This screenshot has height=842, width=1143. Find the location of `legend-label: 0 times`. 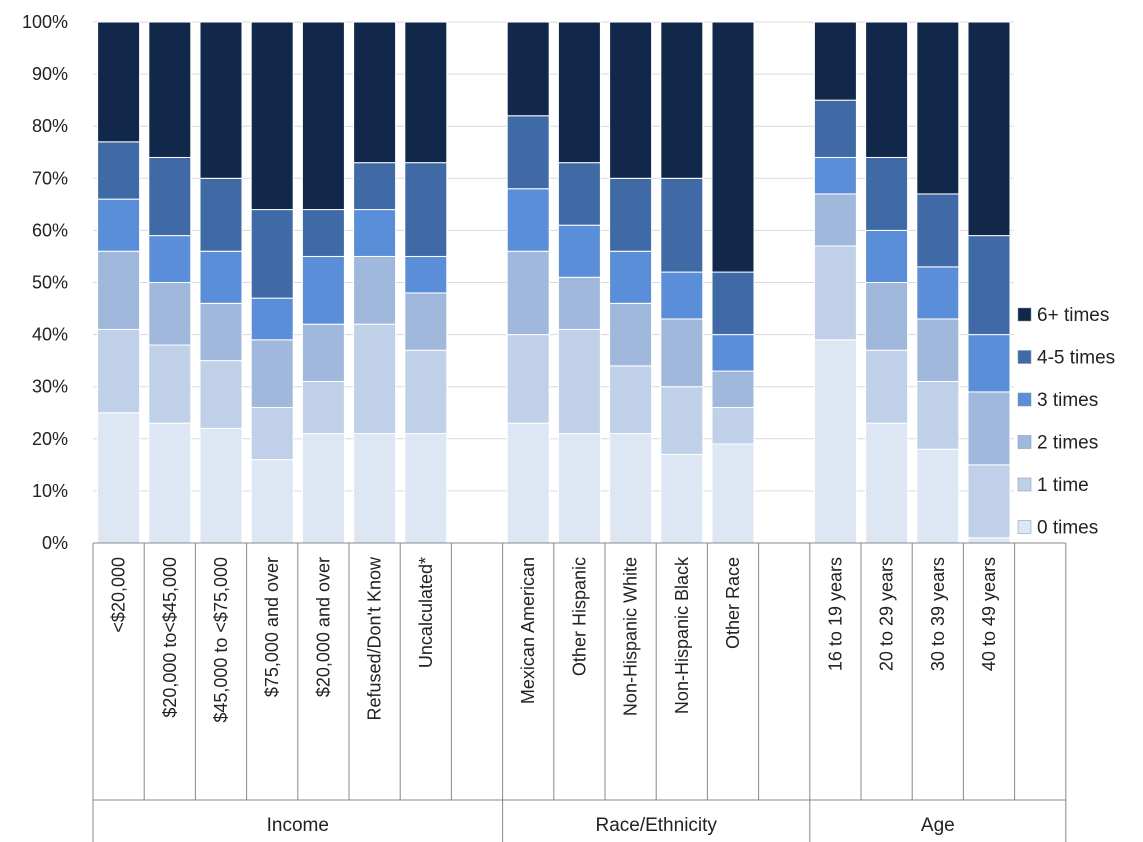

legend-label: 0 times is located at coordinates (1067, 528).